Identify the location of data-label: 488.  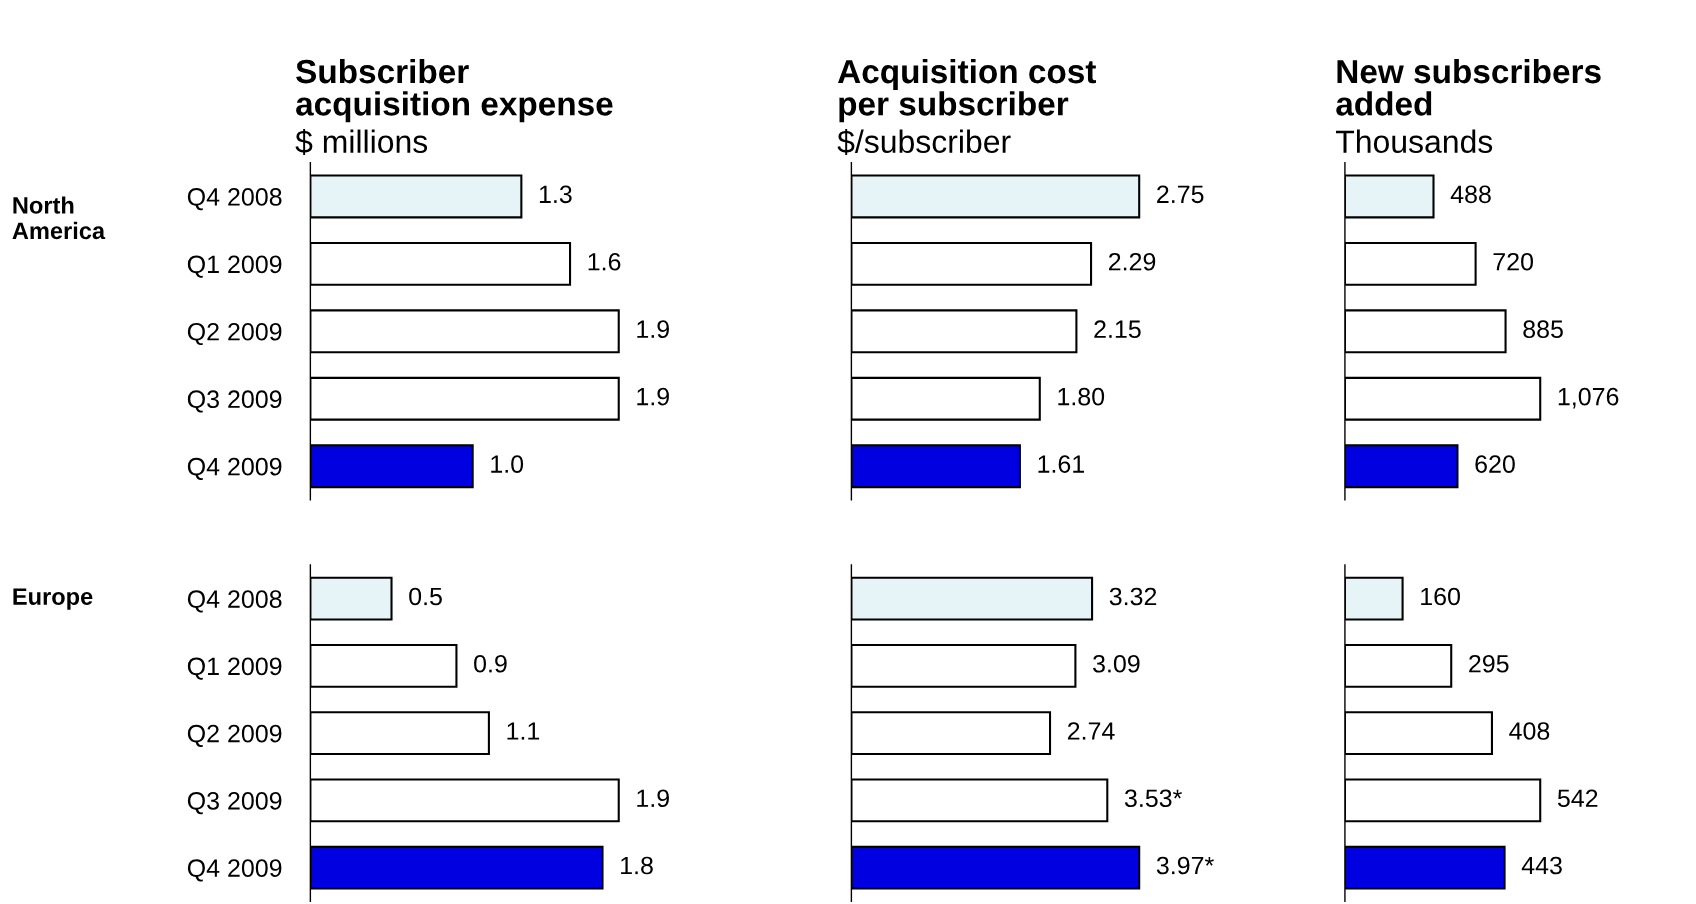
(1470, 194).